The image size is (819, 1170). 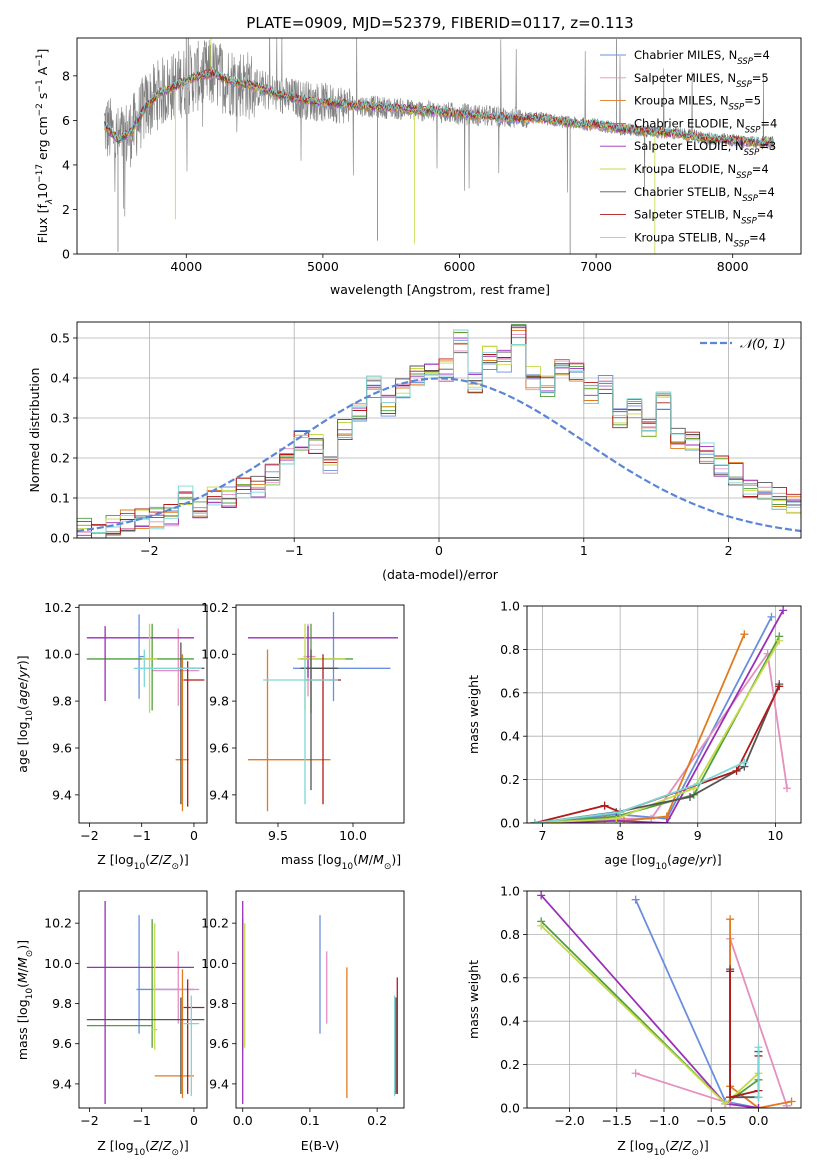 What do you see at coordinates (377, 1120) in the screenshot?
I see `mass-vs-ebv-xtick-label: 0.2` at bounding box center [377, 1120].